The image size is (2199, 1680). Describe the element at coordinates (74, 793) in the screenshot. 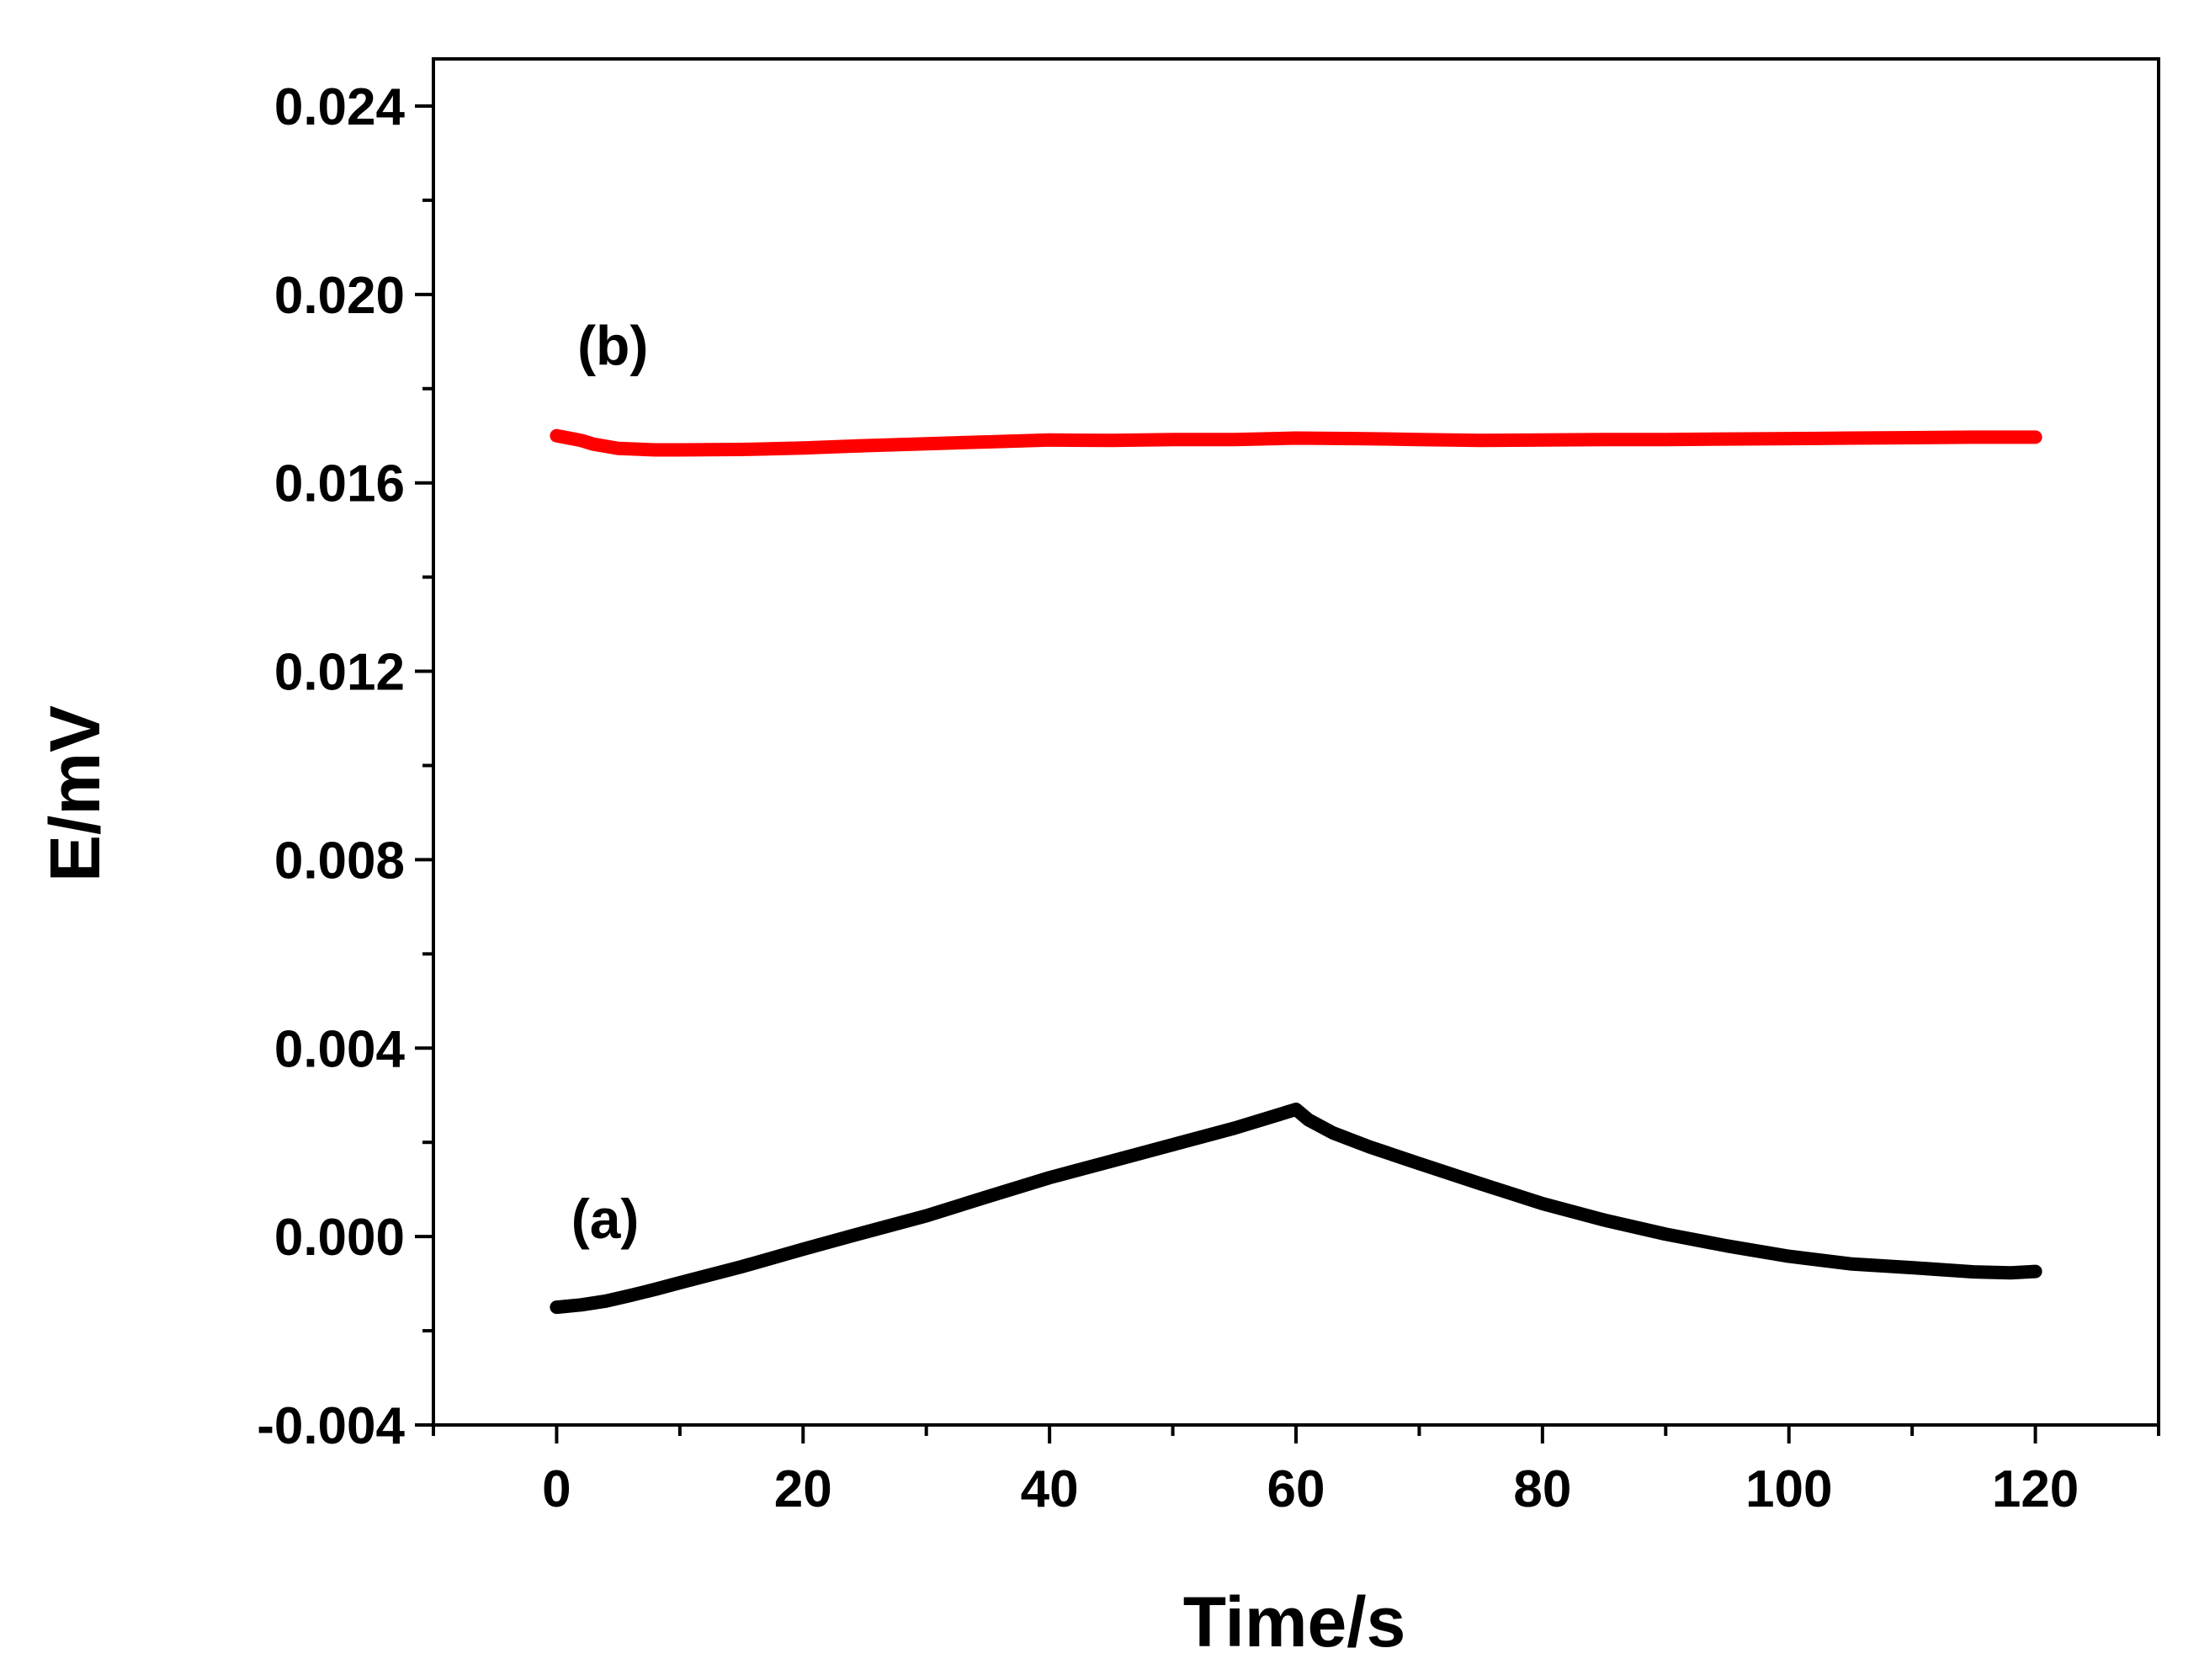

I see `y-axis-title: E/mV` at that location.